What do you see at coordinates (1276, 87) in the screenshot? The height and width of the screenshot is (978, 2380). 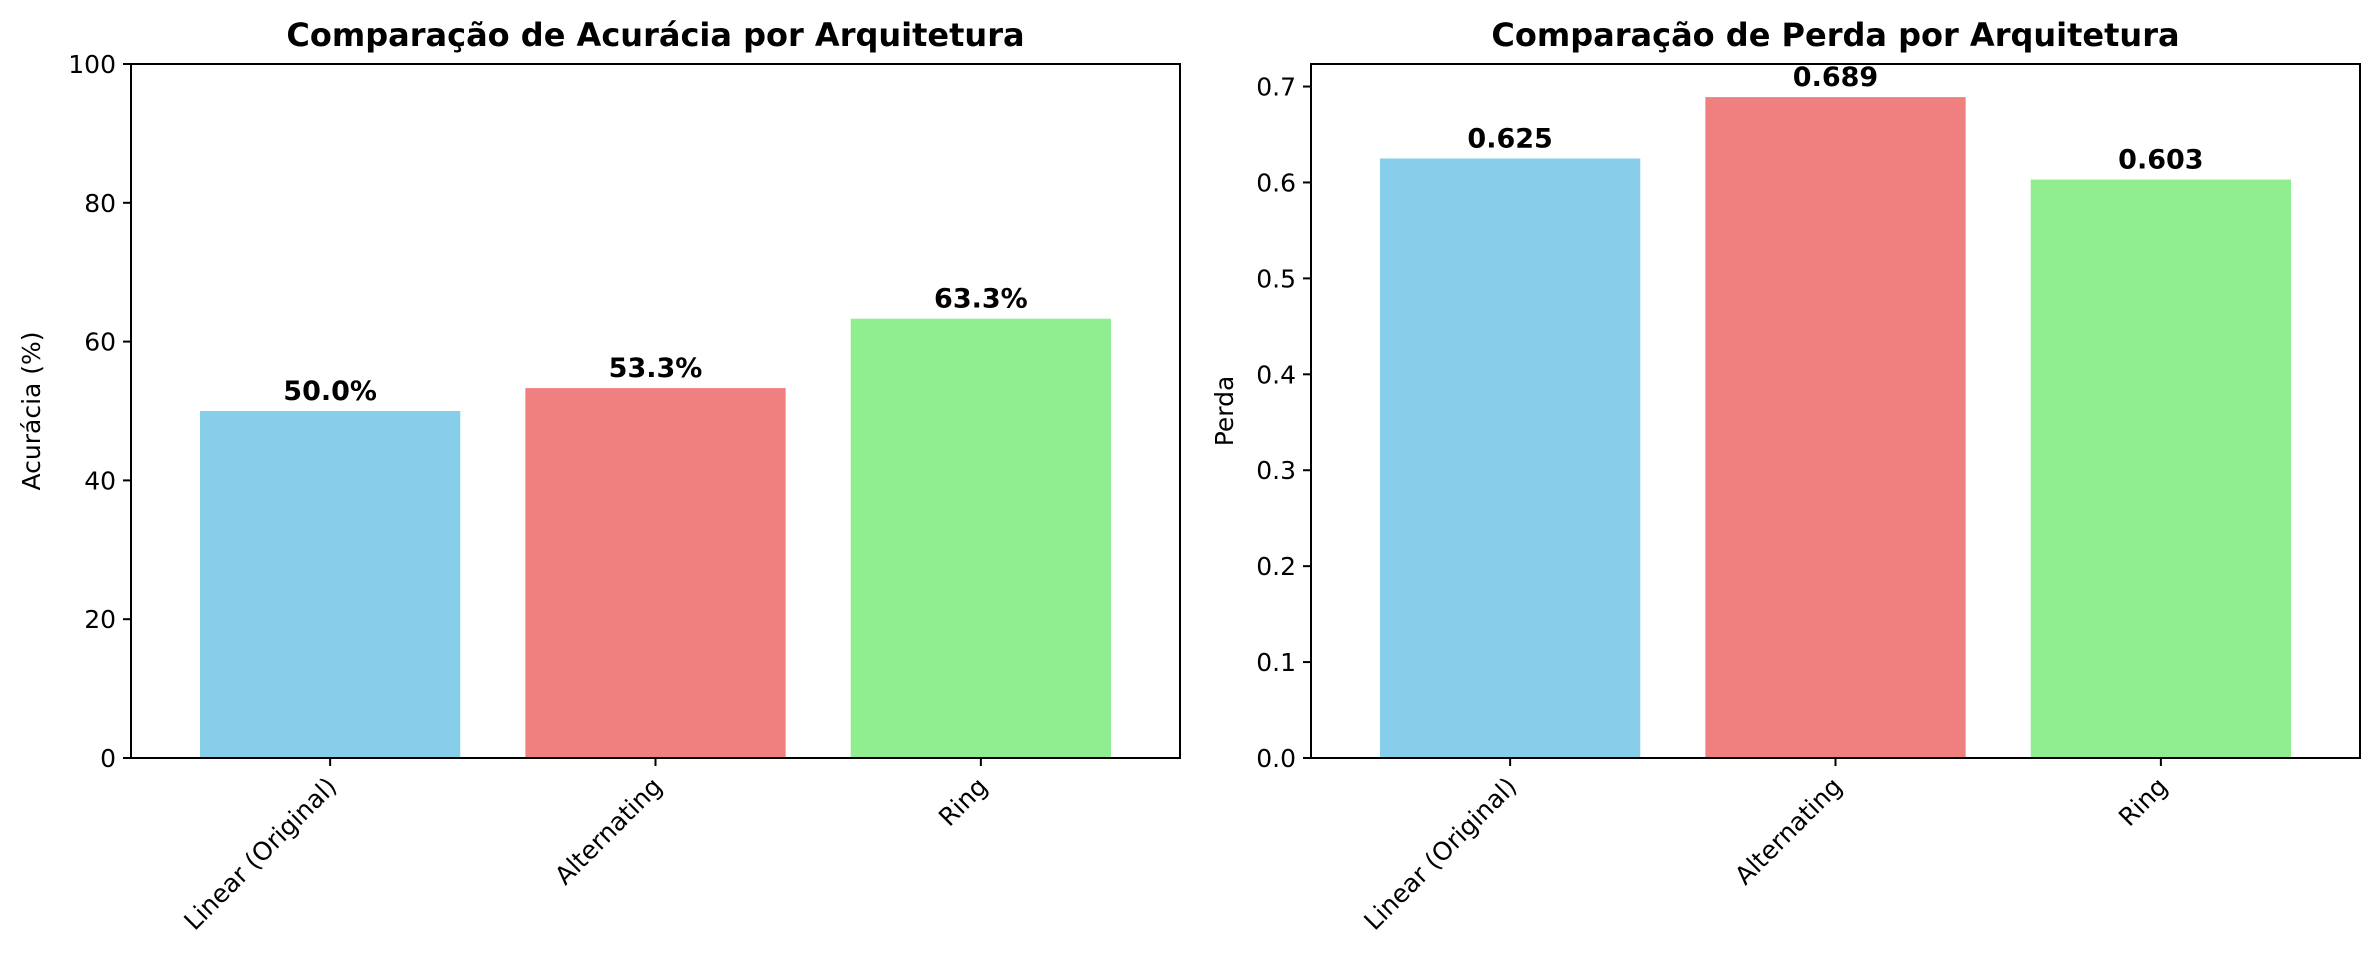 I see `y-tick-label: 0.7` at bounding box center [1276, 87].